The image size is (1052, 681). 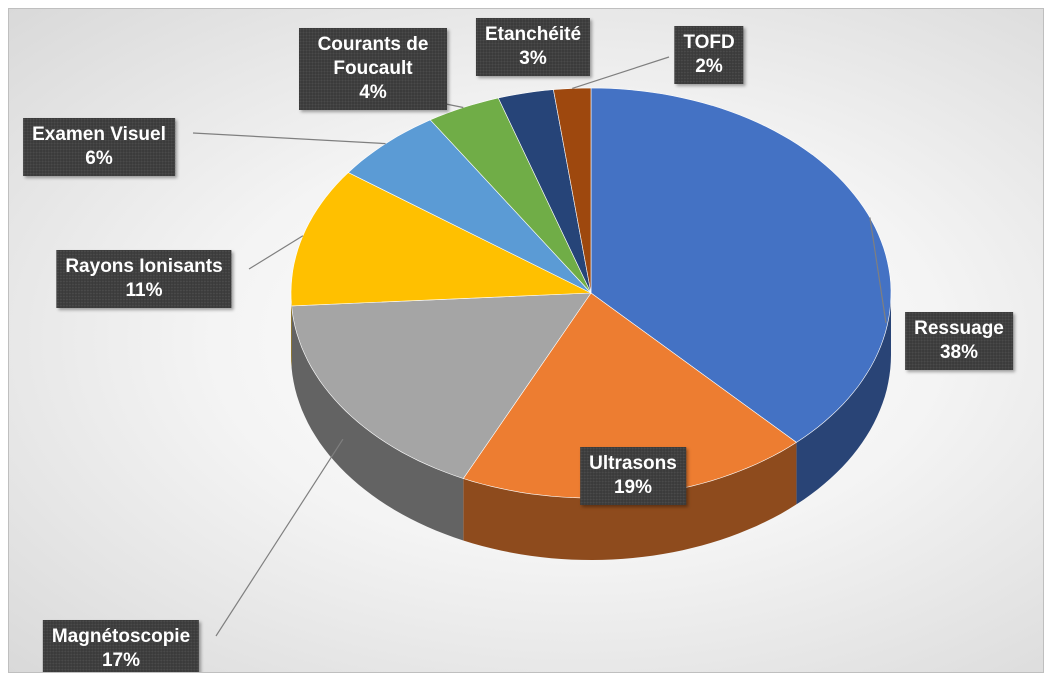 I want to click on data-label: Ultrasons 19%, so click(x=633, y=476).